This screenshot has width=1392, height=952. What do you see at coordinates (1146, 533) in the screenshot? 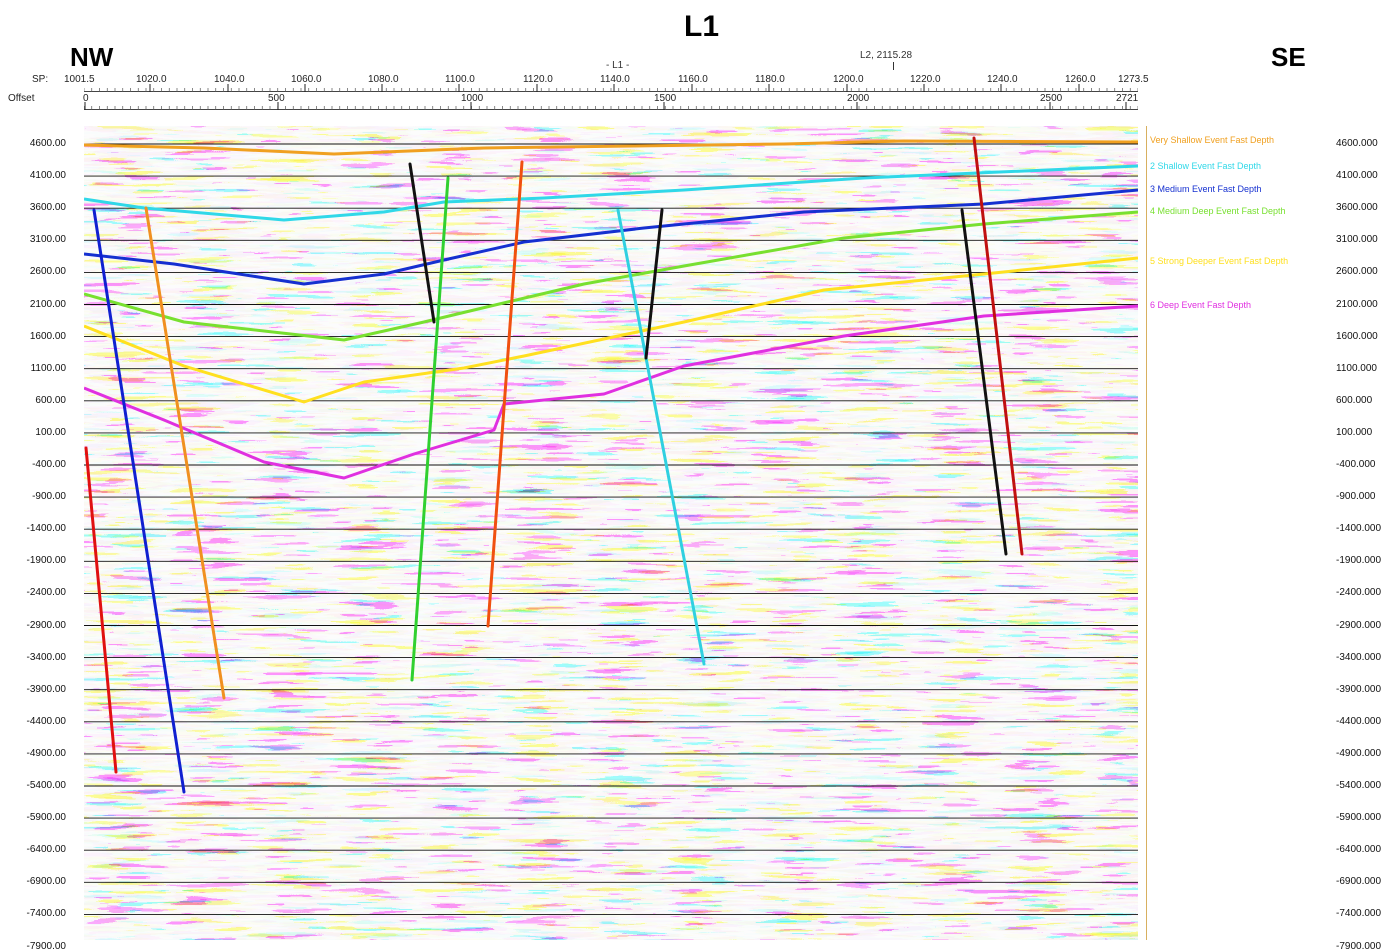
I see `legend-divider` at bounding box center [1146, 533].